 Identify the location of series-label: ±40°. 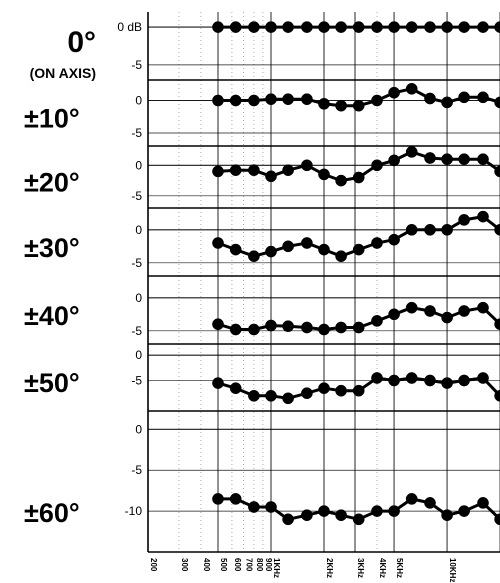
(52, 316).